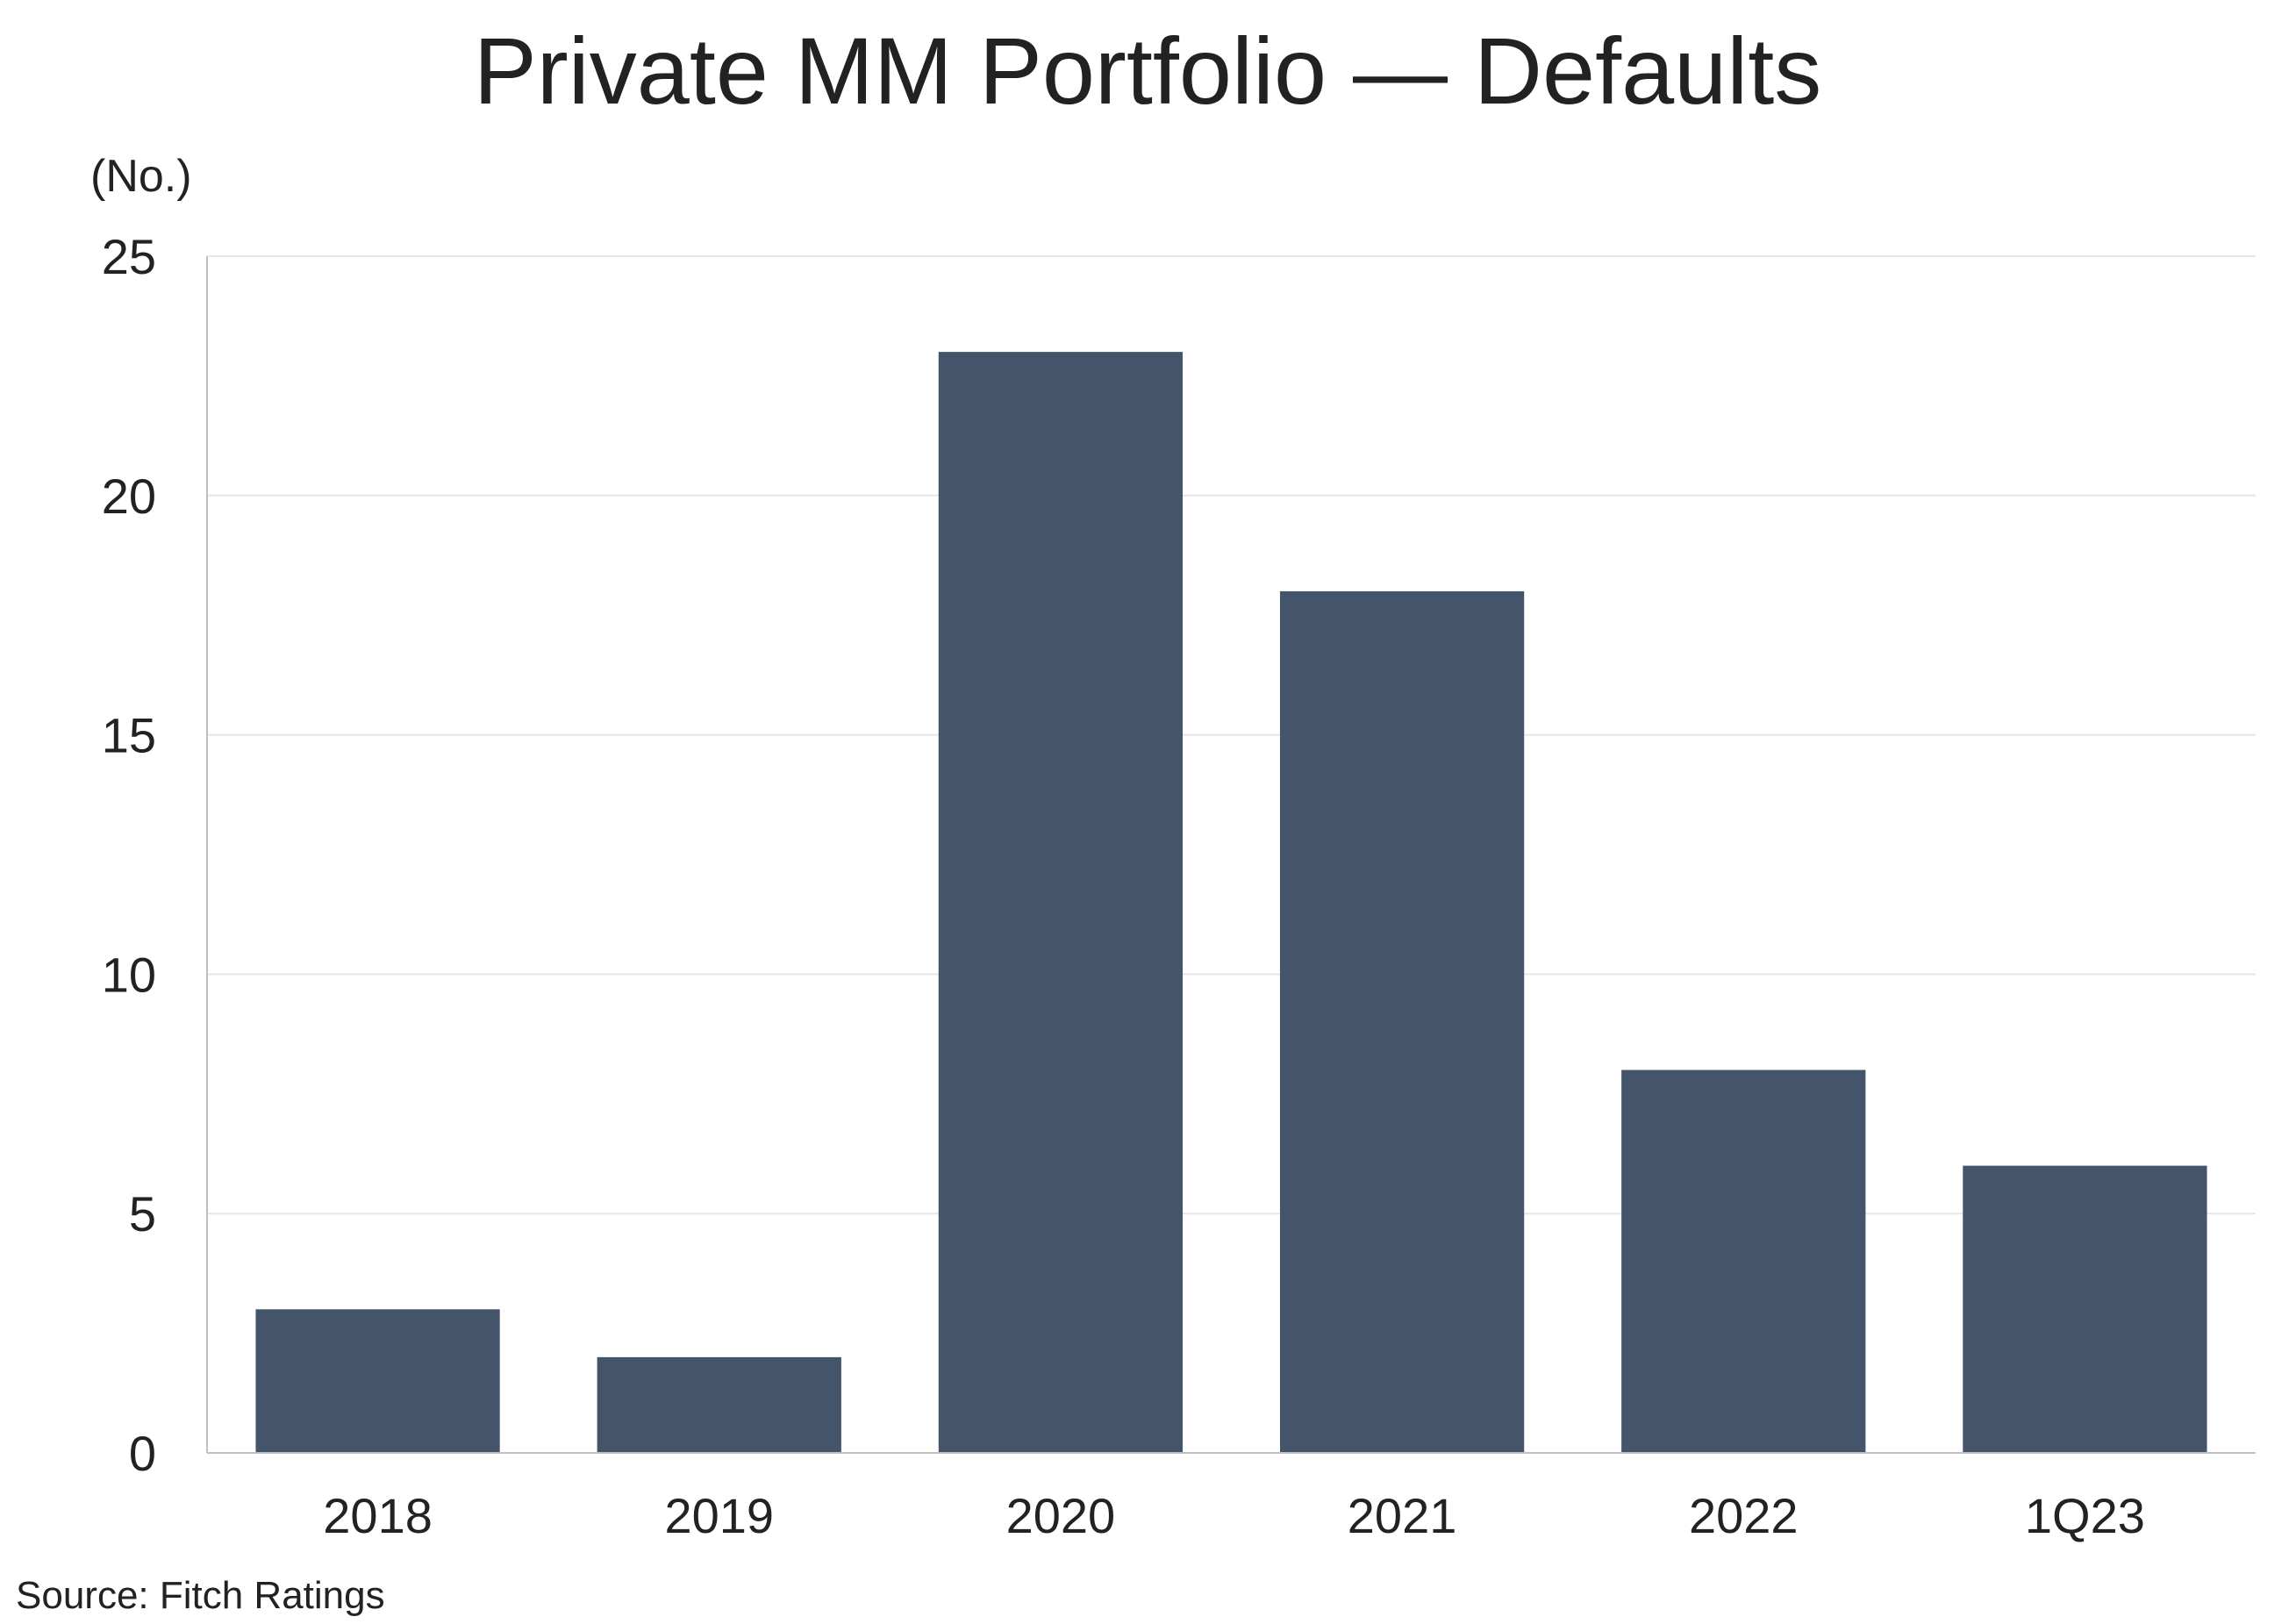 This screenshot has height=1624, width=2296. What do you see at coordinates (1744, 1516) in the screenshot?
I see `x-tick-label: 2022` at bounding box center [1744, 1516].